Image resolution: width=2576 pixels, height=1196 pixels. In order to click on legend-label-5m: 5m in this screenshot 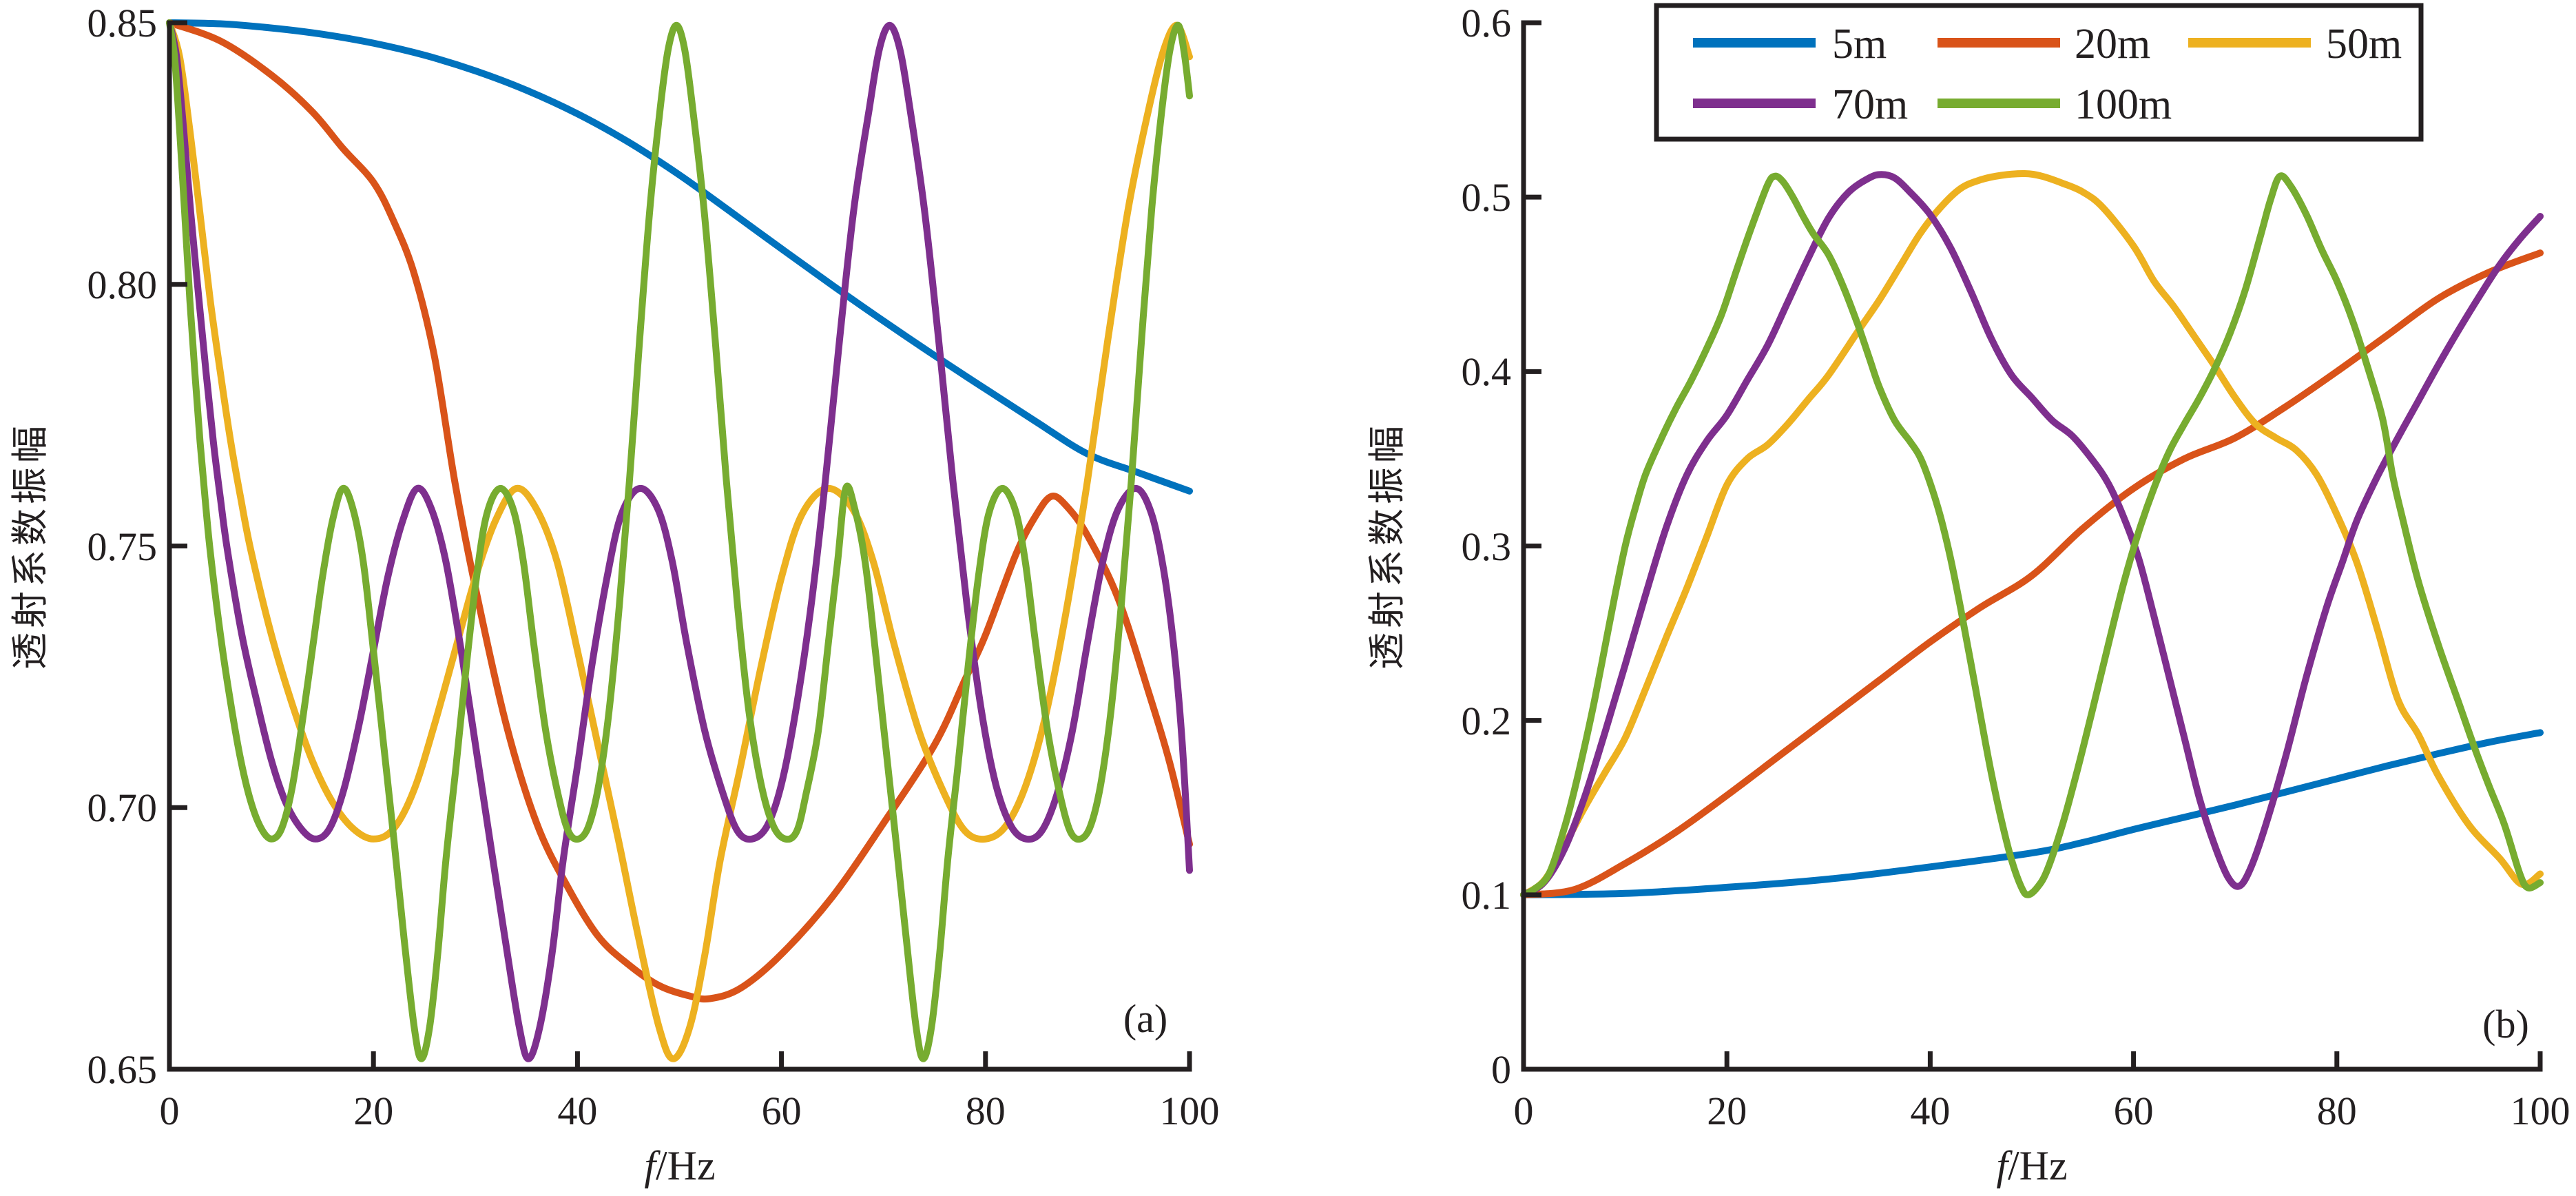, I will do `click(1859, 44)`.